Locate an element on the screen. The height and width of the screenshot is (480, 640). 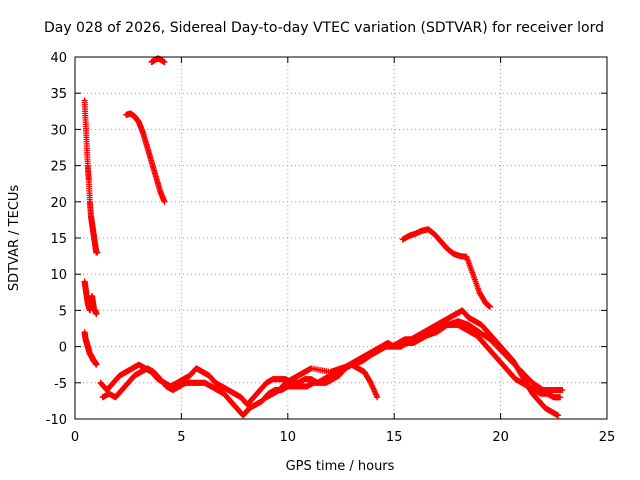
y-tick-label: 20 is located at coordinates (58, 203).